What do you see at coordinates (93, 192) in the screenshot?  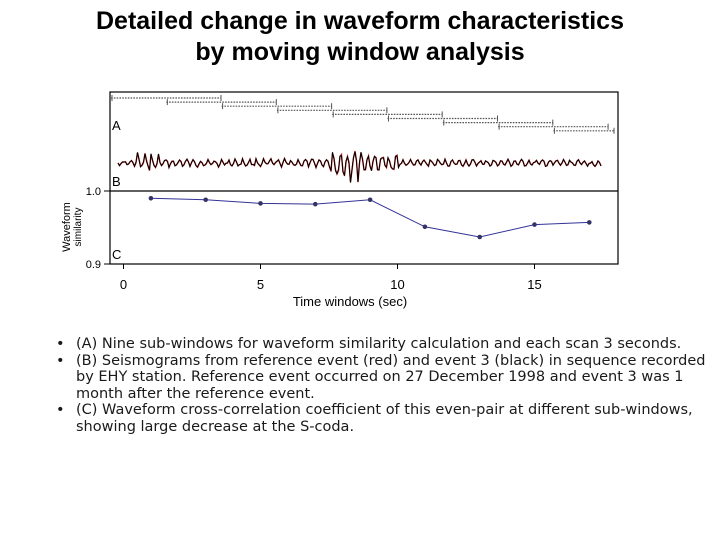 I see `y-tick-label-top: 1.0` at bounding box center [93, 192].